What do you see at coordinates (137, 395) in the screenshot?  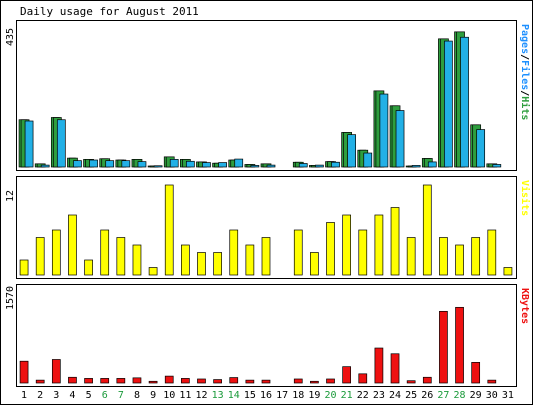 I see `x-tick-label-8: 8` at bounding box center [137, 395].